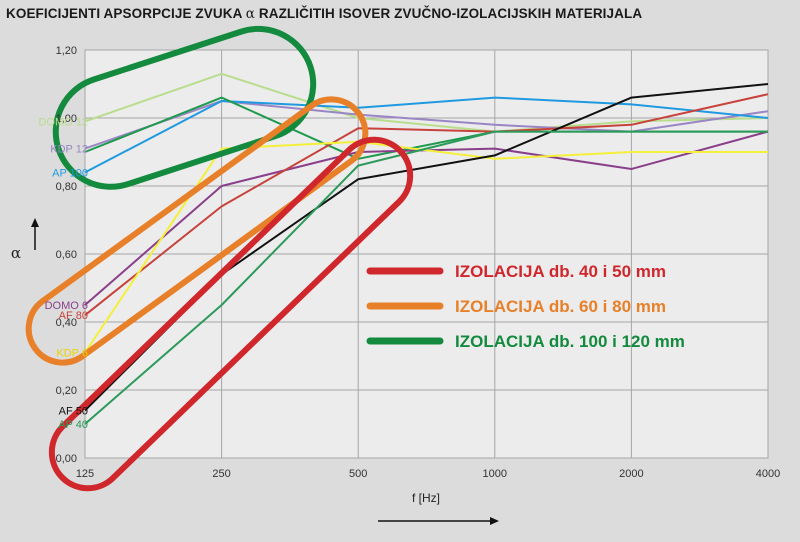  Describe the element at coordinates (570, 341) in the screenshot. I see `legend-label: IZOLACIJA db. 100 i 120 mm` at that location.